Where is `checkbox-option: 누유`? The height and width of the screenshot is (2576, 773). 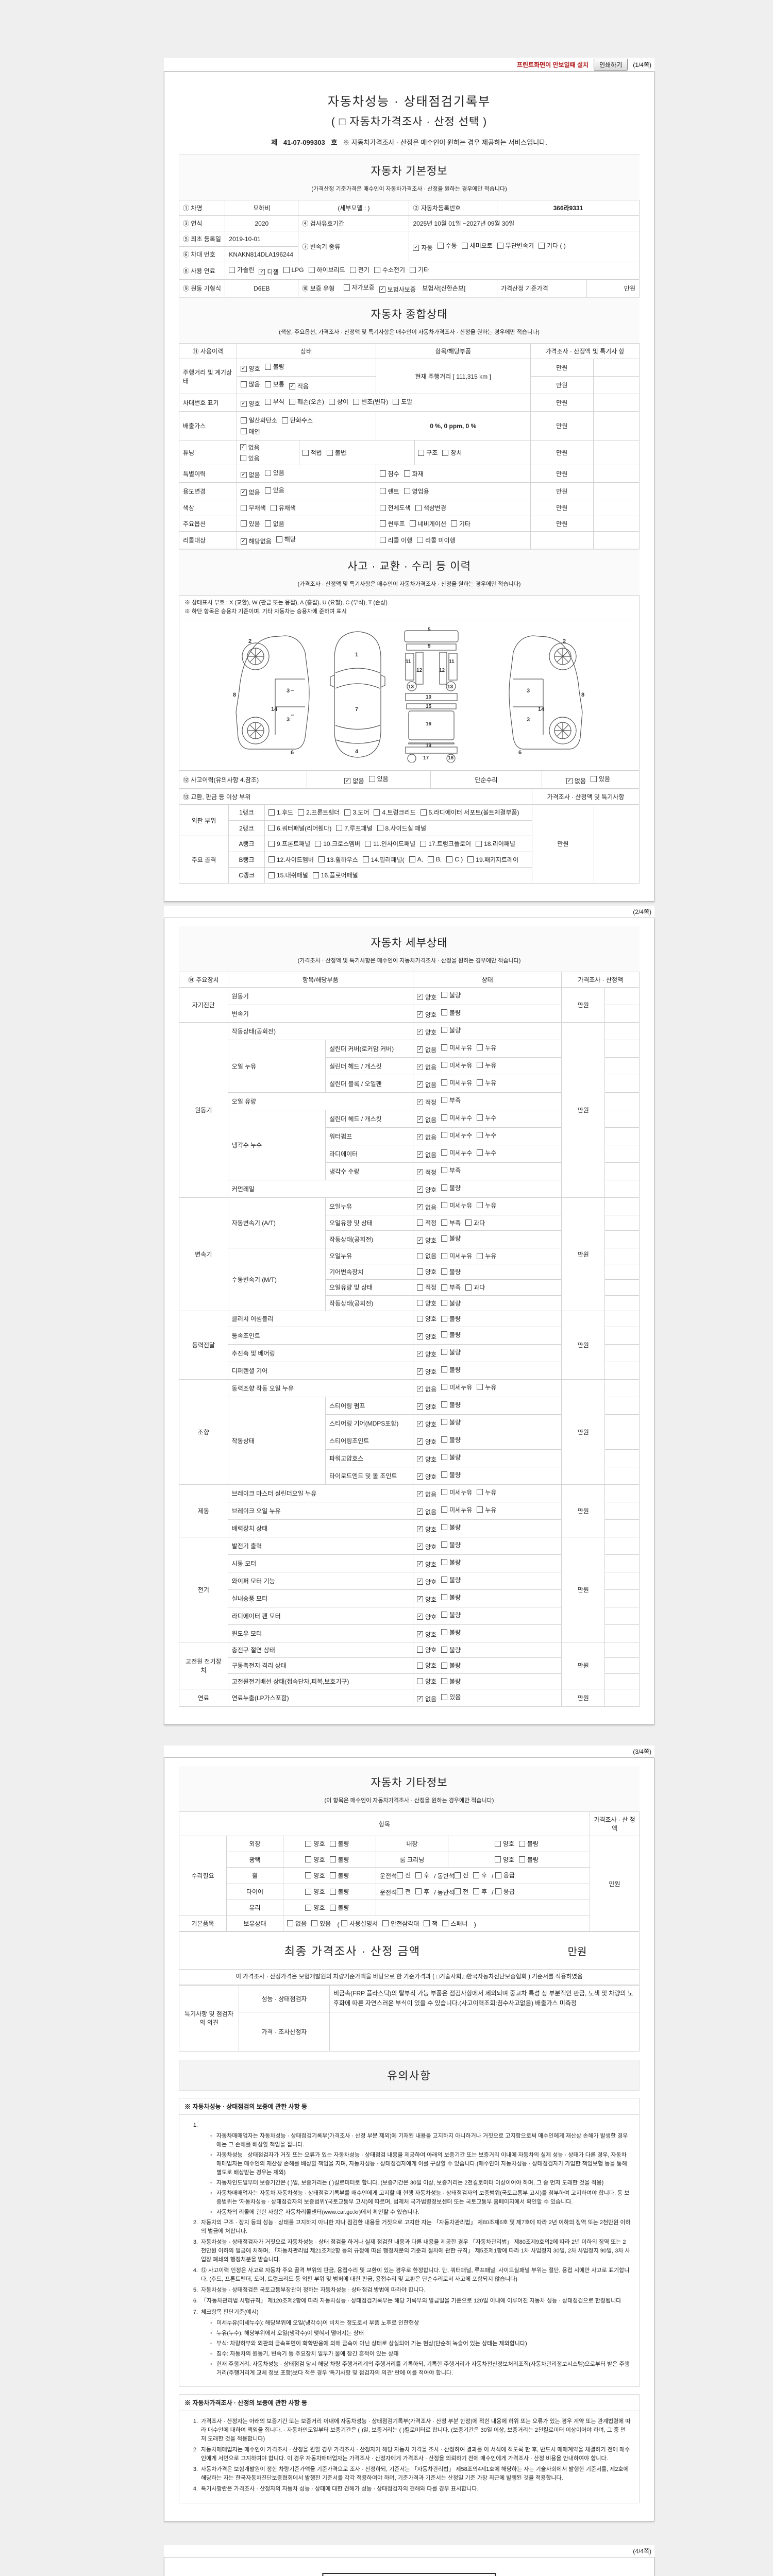 checkbox-option: 누유 is located at coordinates (486, 1047).